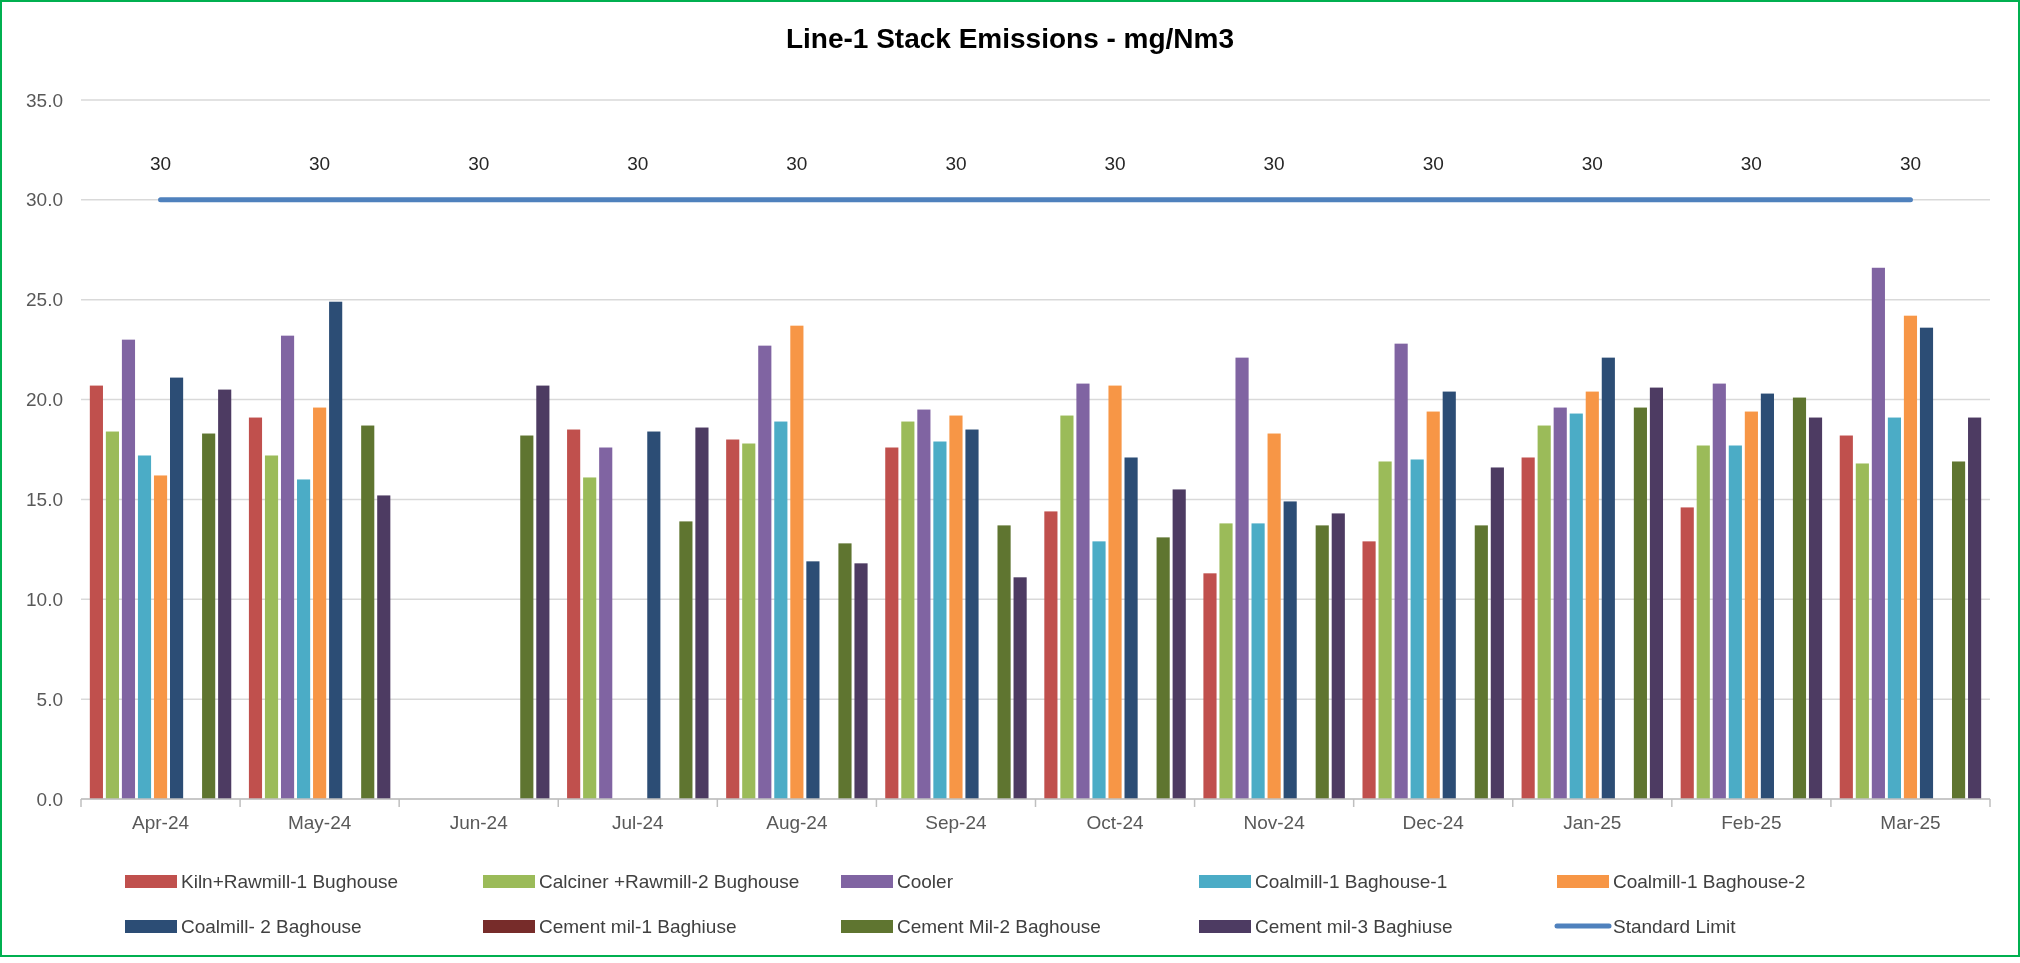 Image resolution: width=2020 pixels, height=963 pixels. What do you see at coordinates (1274, 822) in the screenshot?
I see `x-tick-label: Nov-24` at bounding box center [1274, 822].